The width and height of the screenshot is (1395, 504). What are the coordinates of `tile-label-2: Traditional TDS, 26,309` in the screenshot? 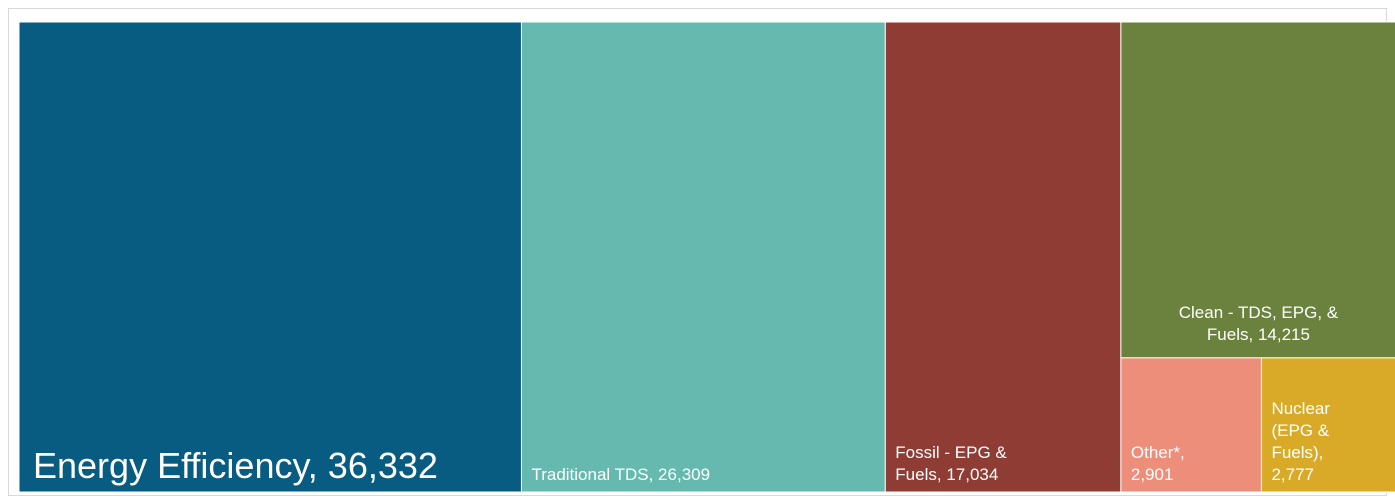 It's located at (620, 474).